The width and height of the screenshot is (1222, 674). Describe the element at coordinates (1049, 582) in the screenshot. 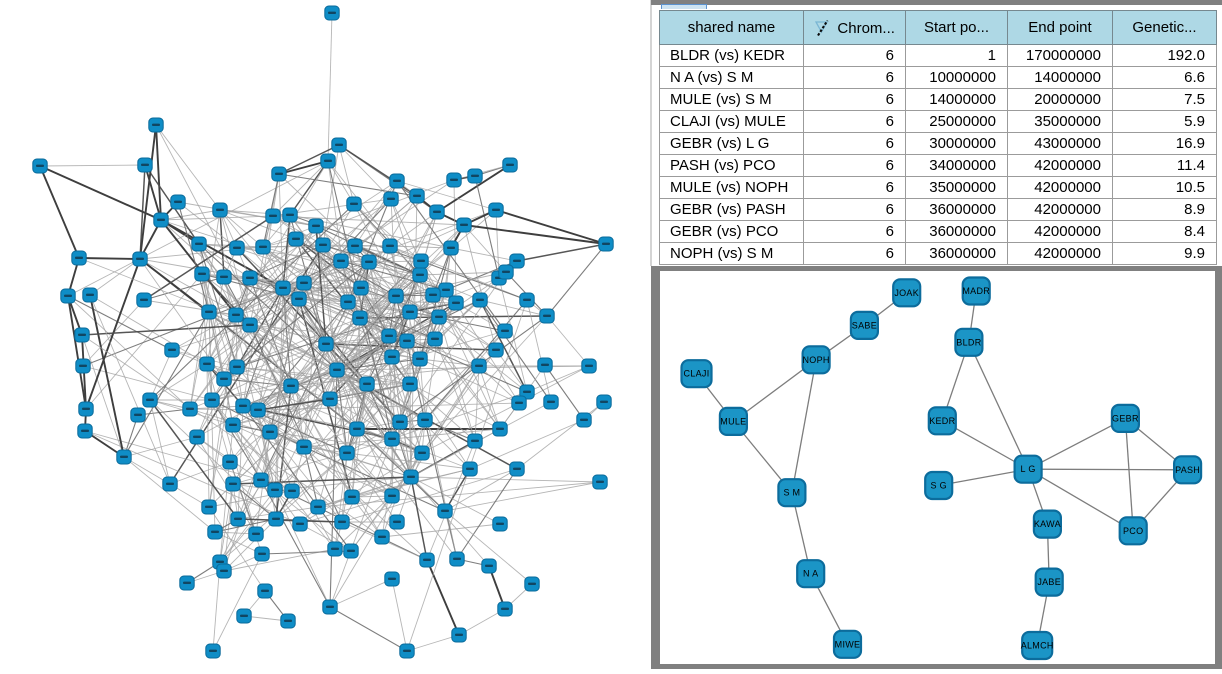

I see `svg-text: JABE` at that location.